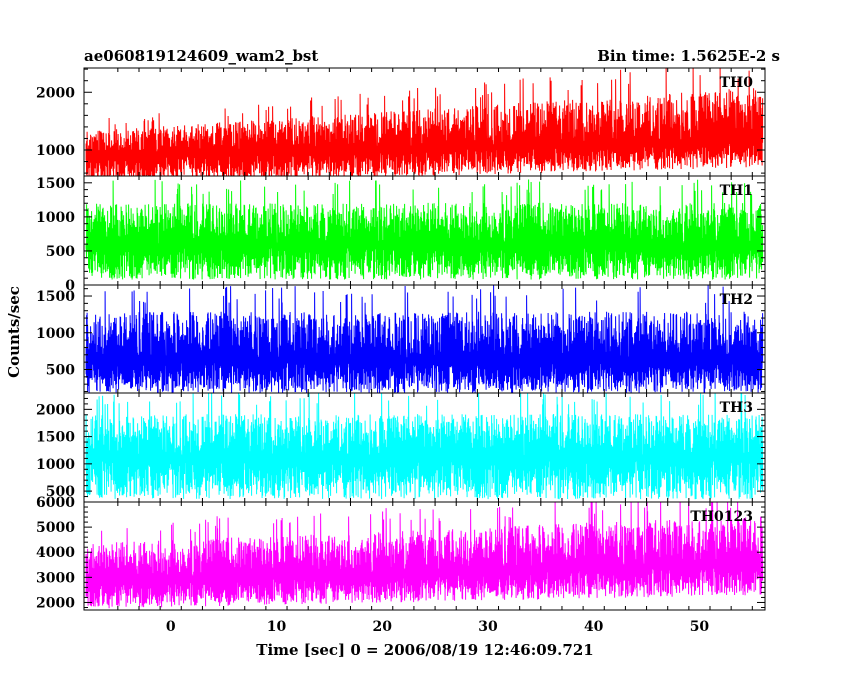  What do you see at coordinates (700, 627) in the screenshot?
I see `x-tick-label: 50` at bounding box center [700, 627].